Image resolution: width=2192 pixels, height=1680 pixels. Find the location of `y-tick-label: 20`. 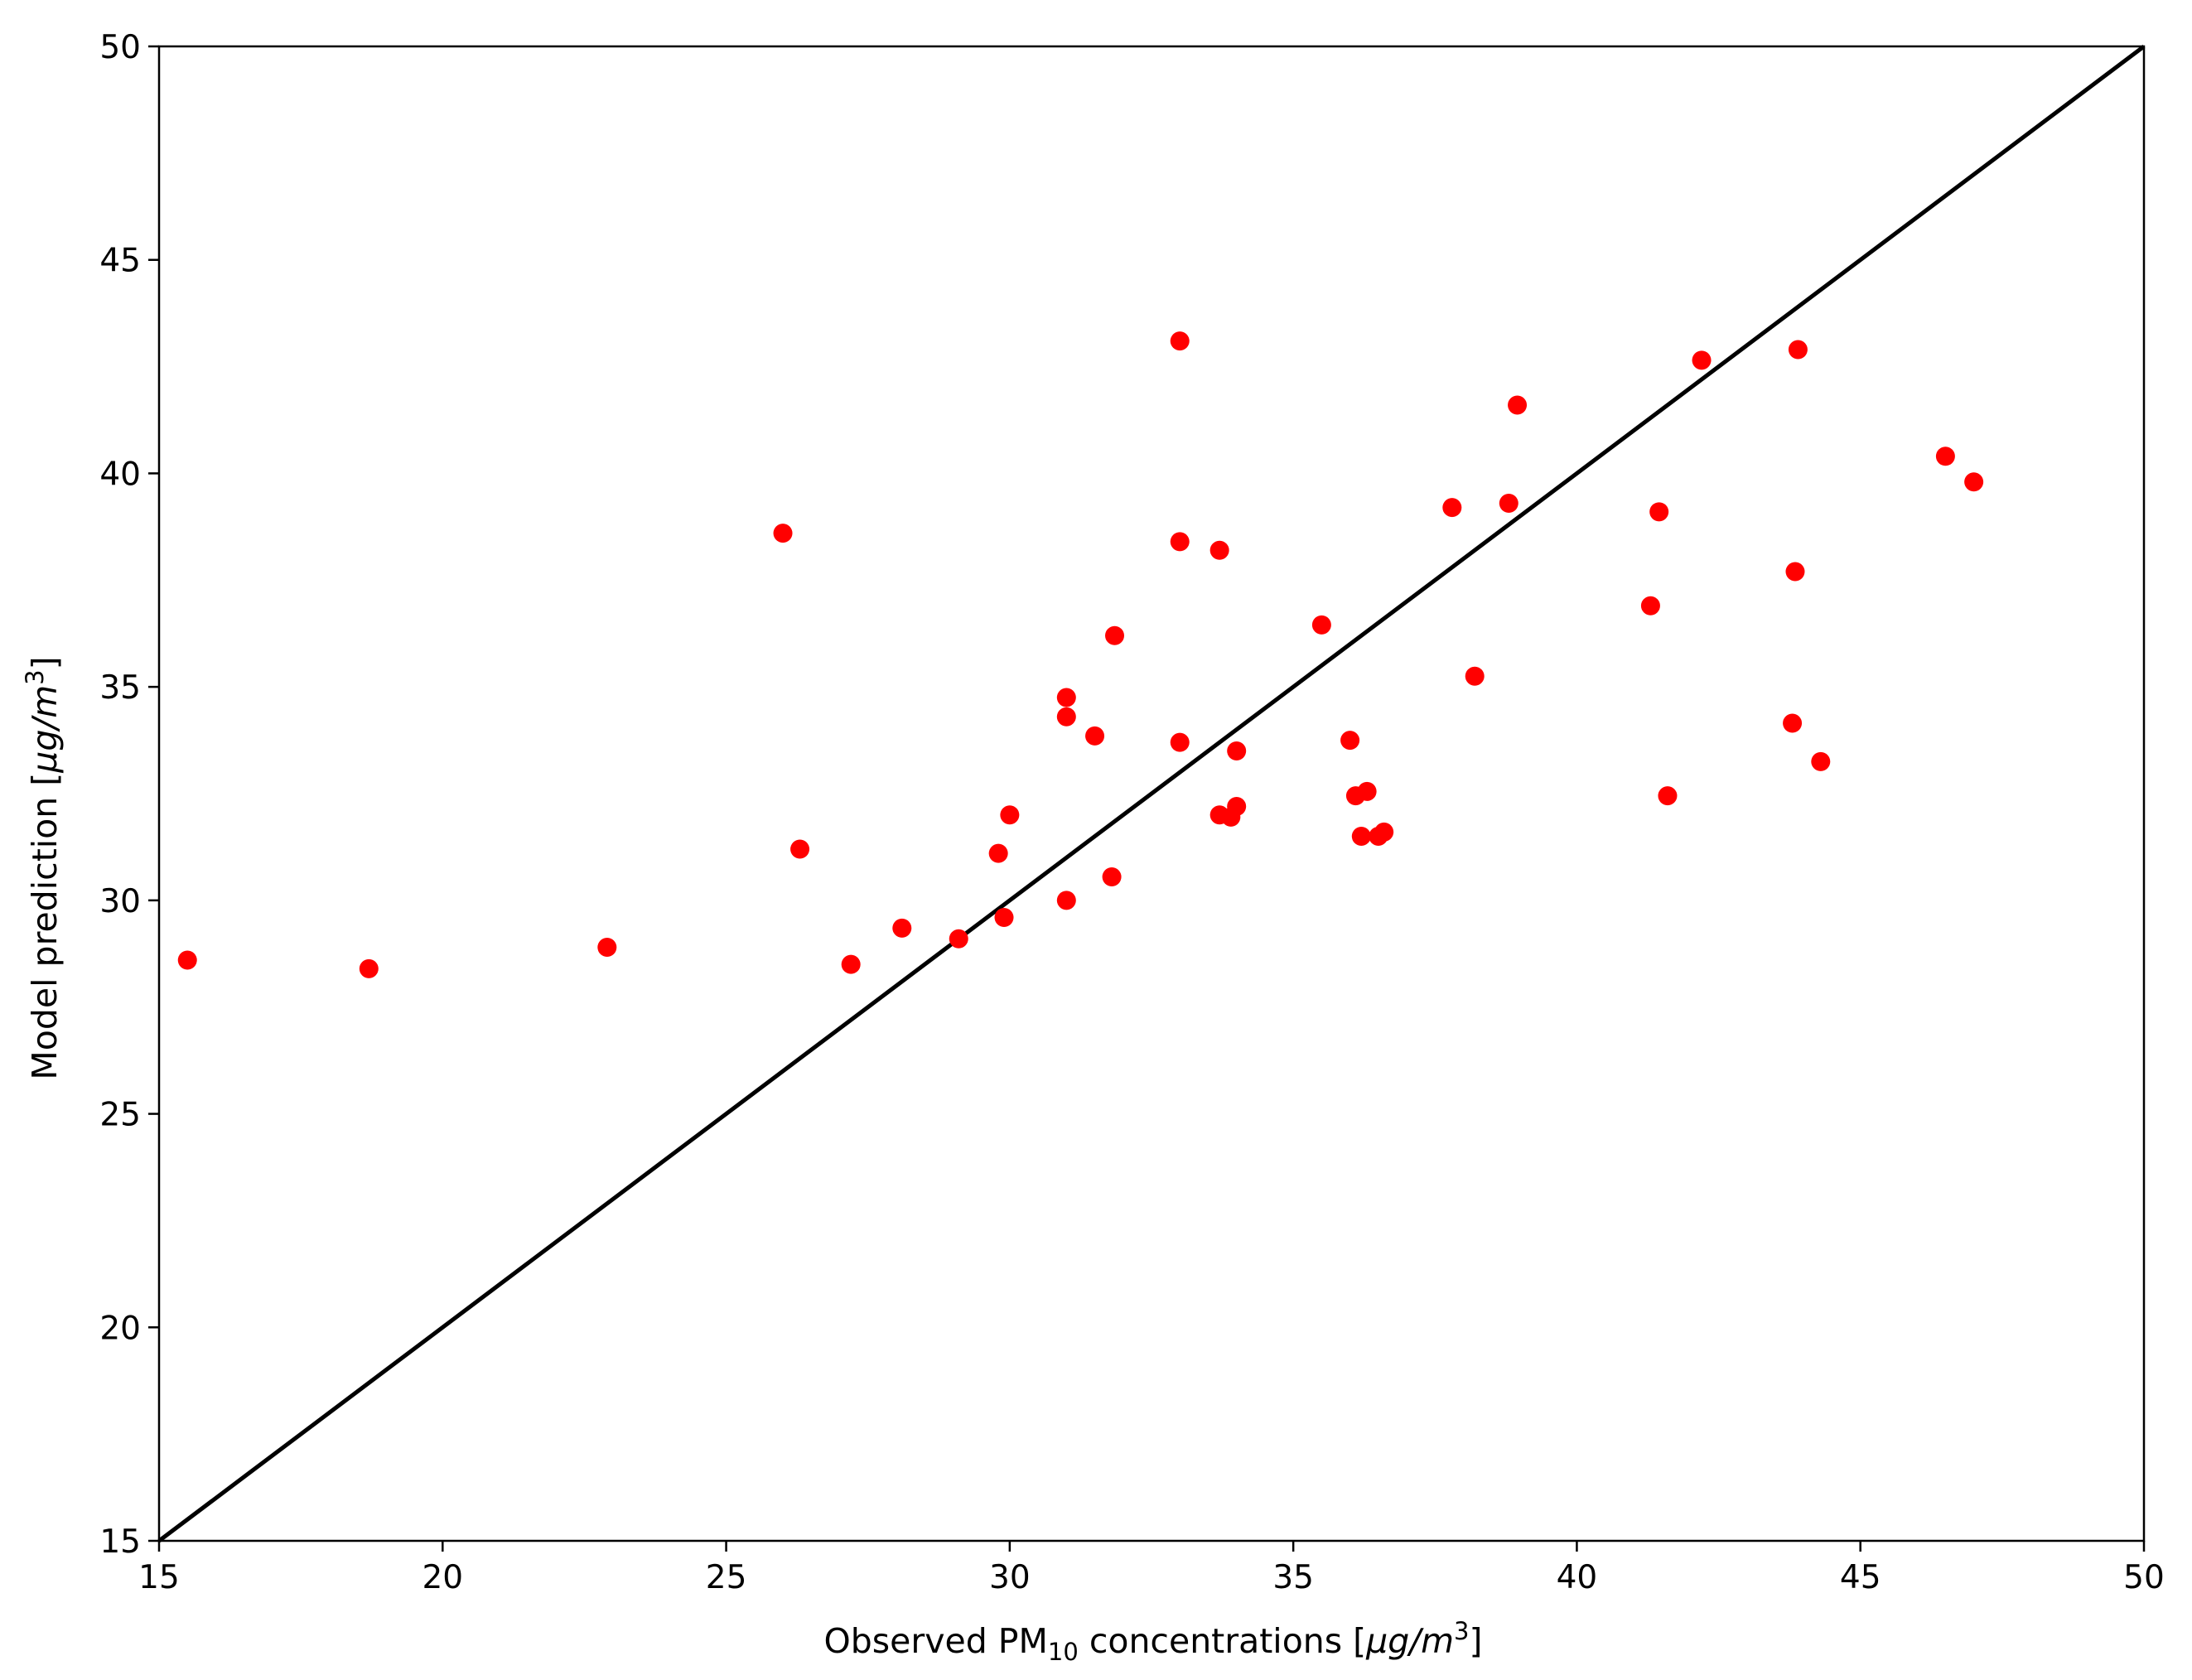

y-tick-label: 20 is located at coordinates (120, 1328).